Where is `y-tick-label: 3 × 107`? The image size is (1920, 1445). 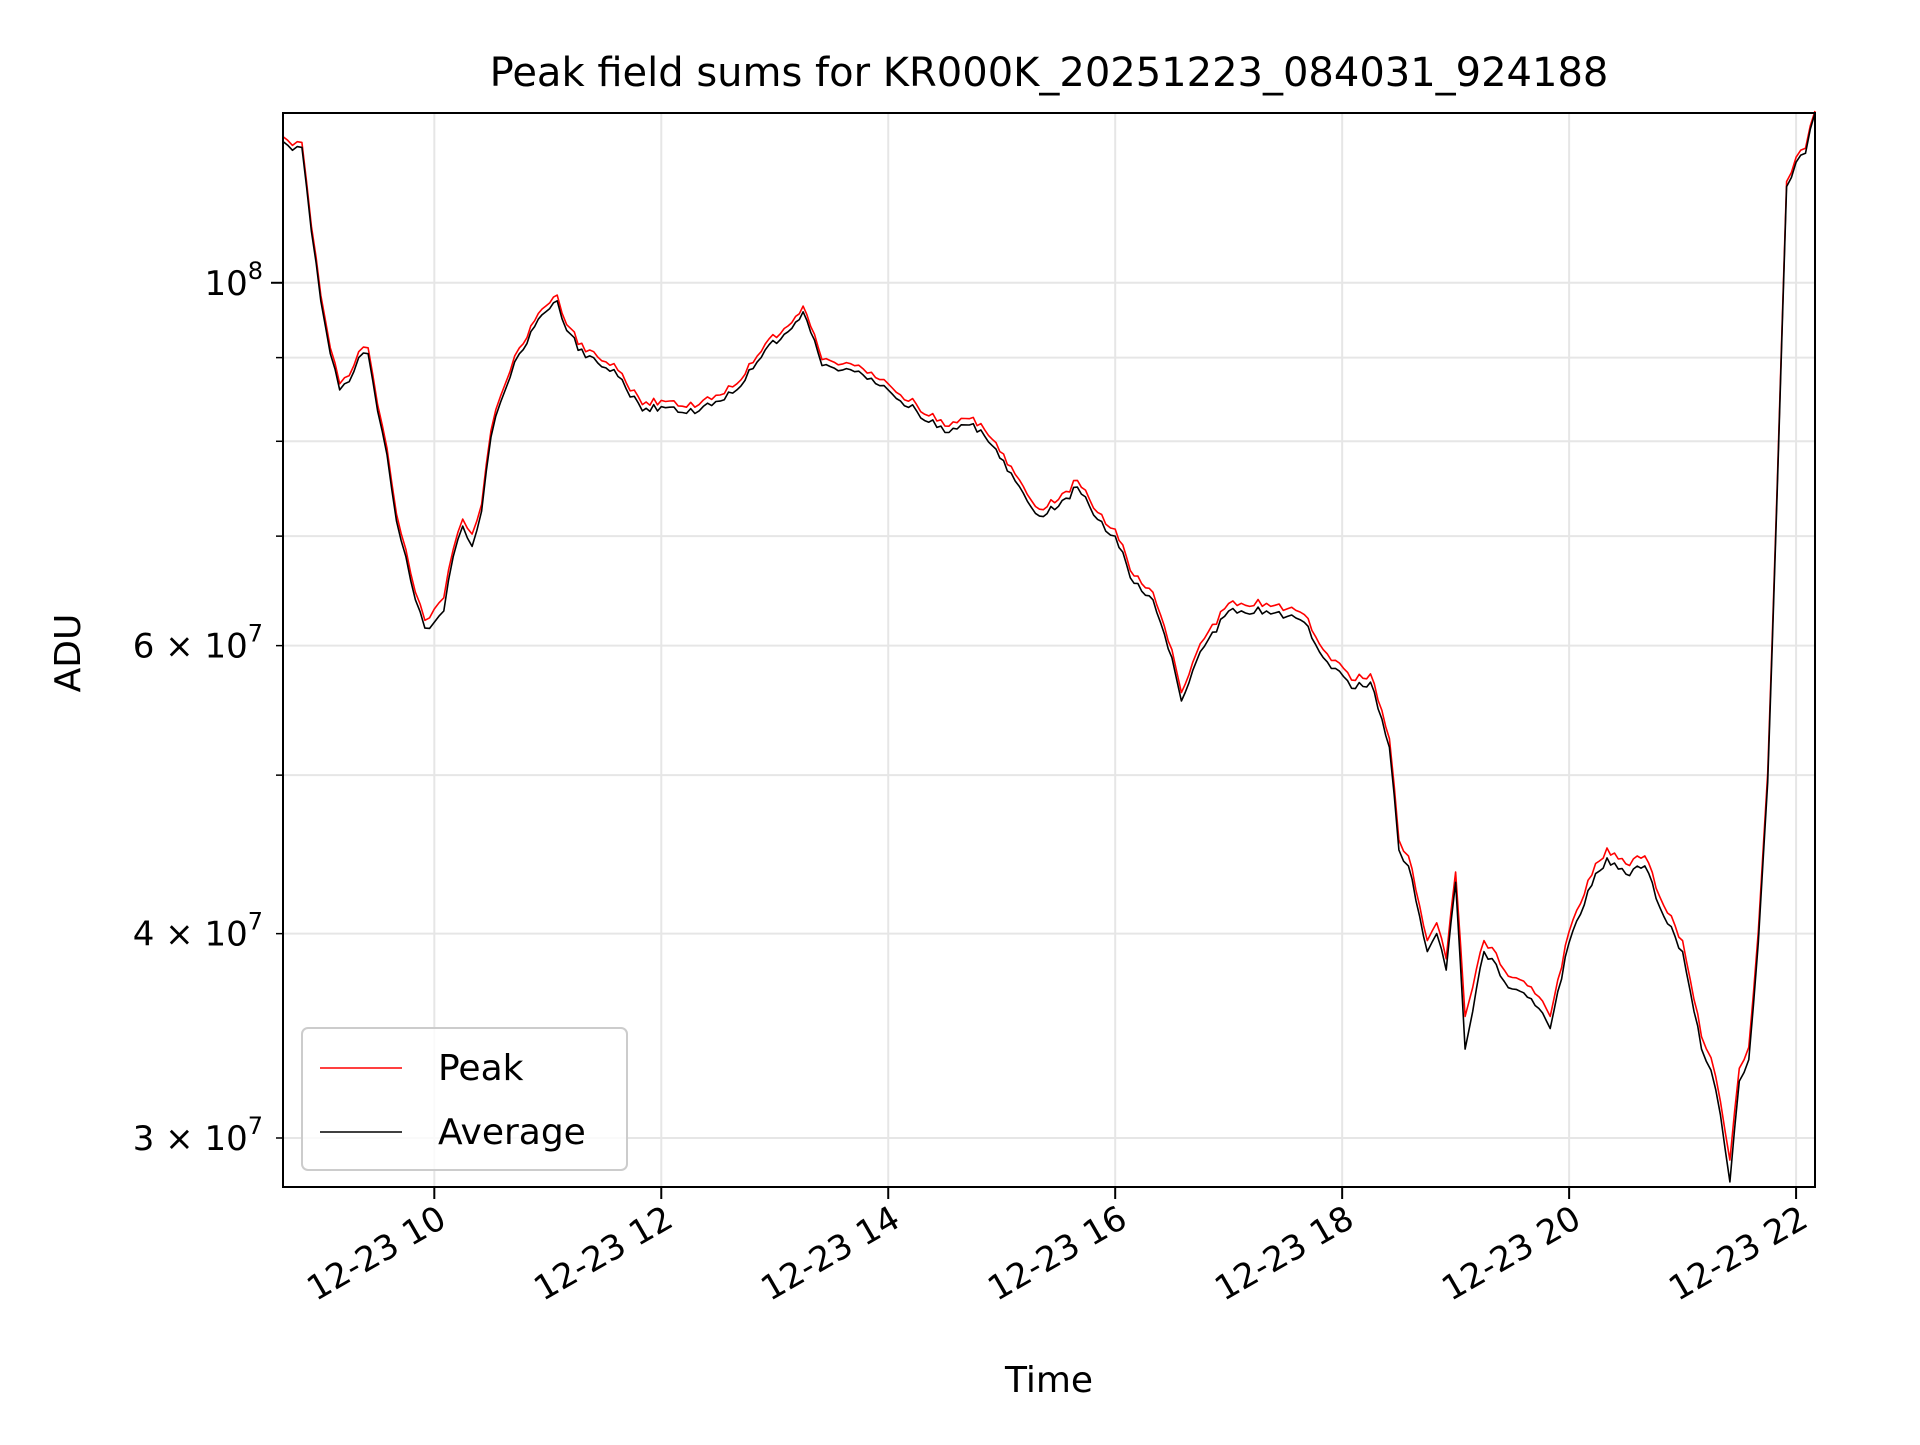
y-tick-label: 3 × 107 is located at coordinates (198, 1135).